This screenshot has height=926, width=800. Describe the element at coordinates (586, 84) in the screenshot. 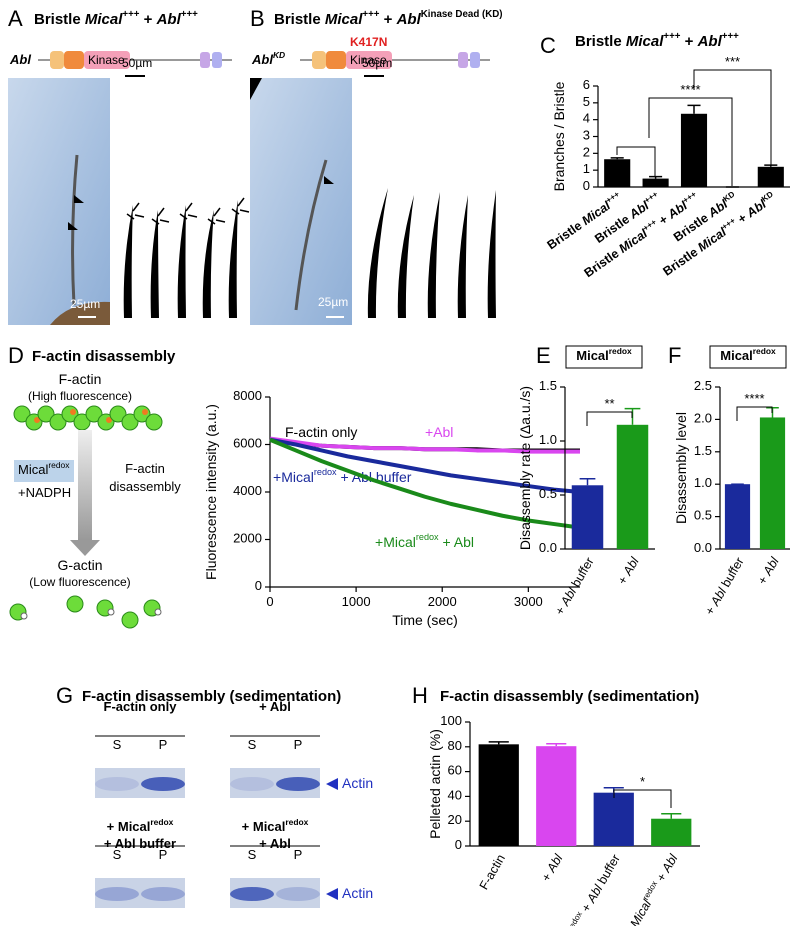

I see `y-tick-label: 6` at that location.